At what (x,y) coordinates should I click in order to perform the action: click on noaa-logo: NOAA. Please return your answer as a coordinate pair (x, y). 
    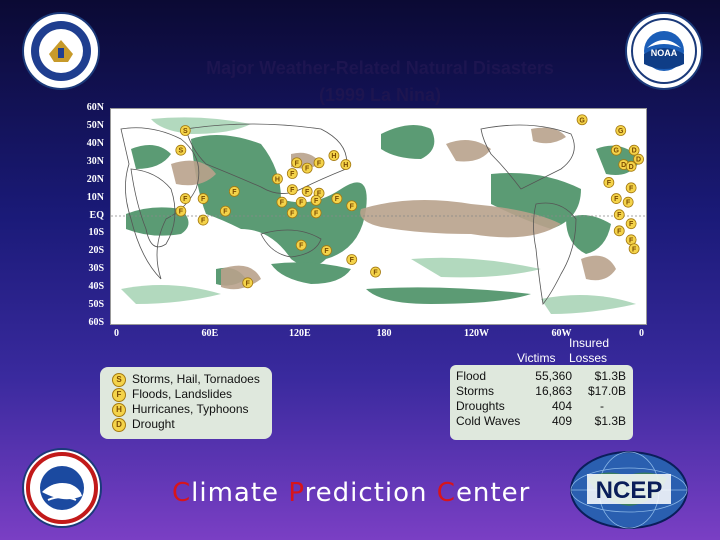
    Looking at the image, I should click on (664, 51).